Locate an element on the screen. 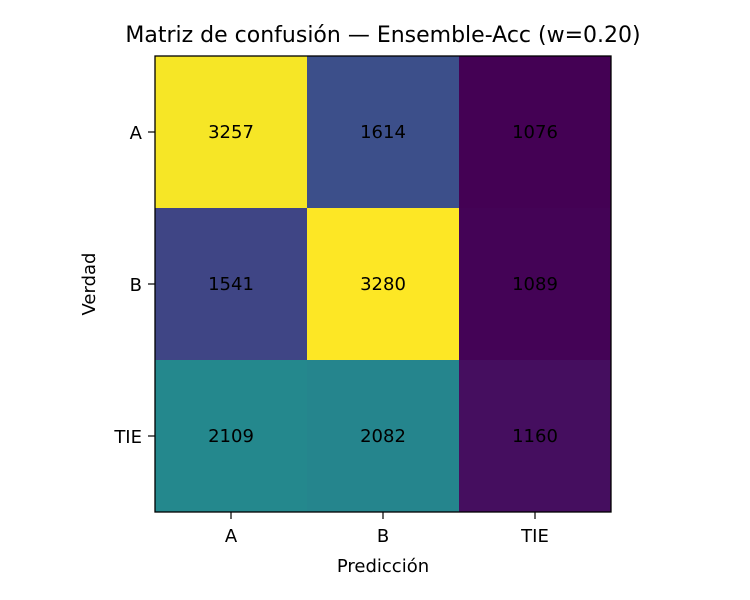 The height and width of the screenshot is (600, 750). cell-value-label: 1541 is located at coordinates (231, 284).